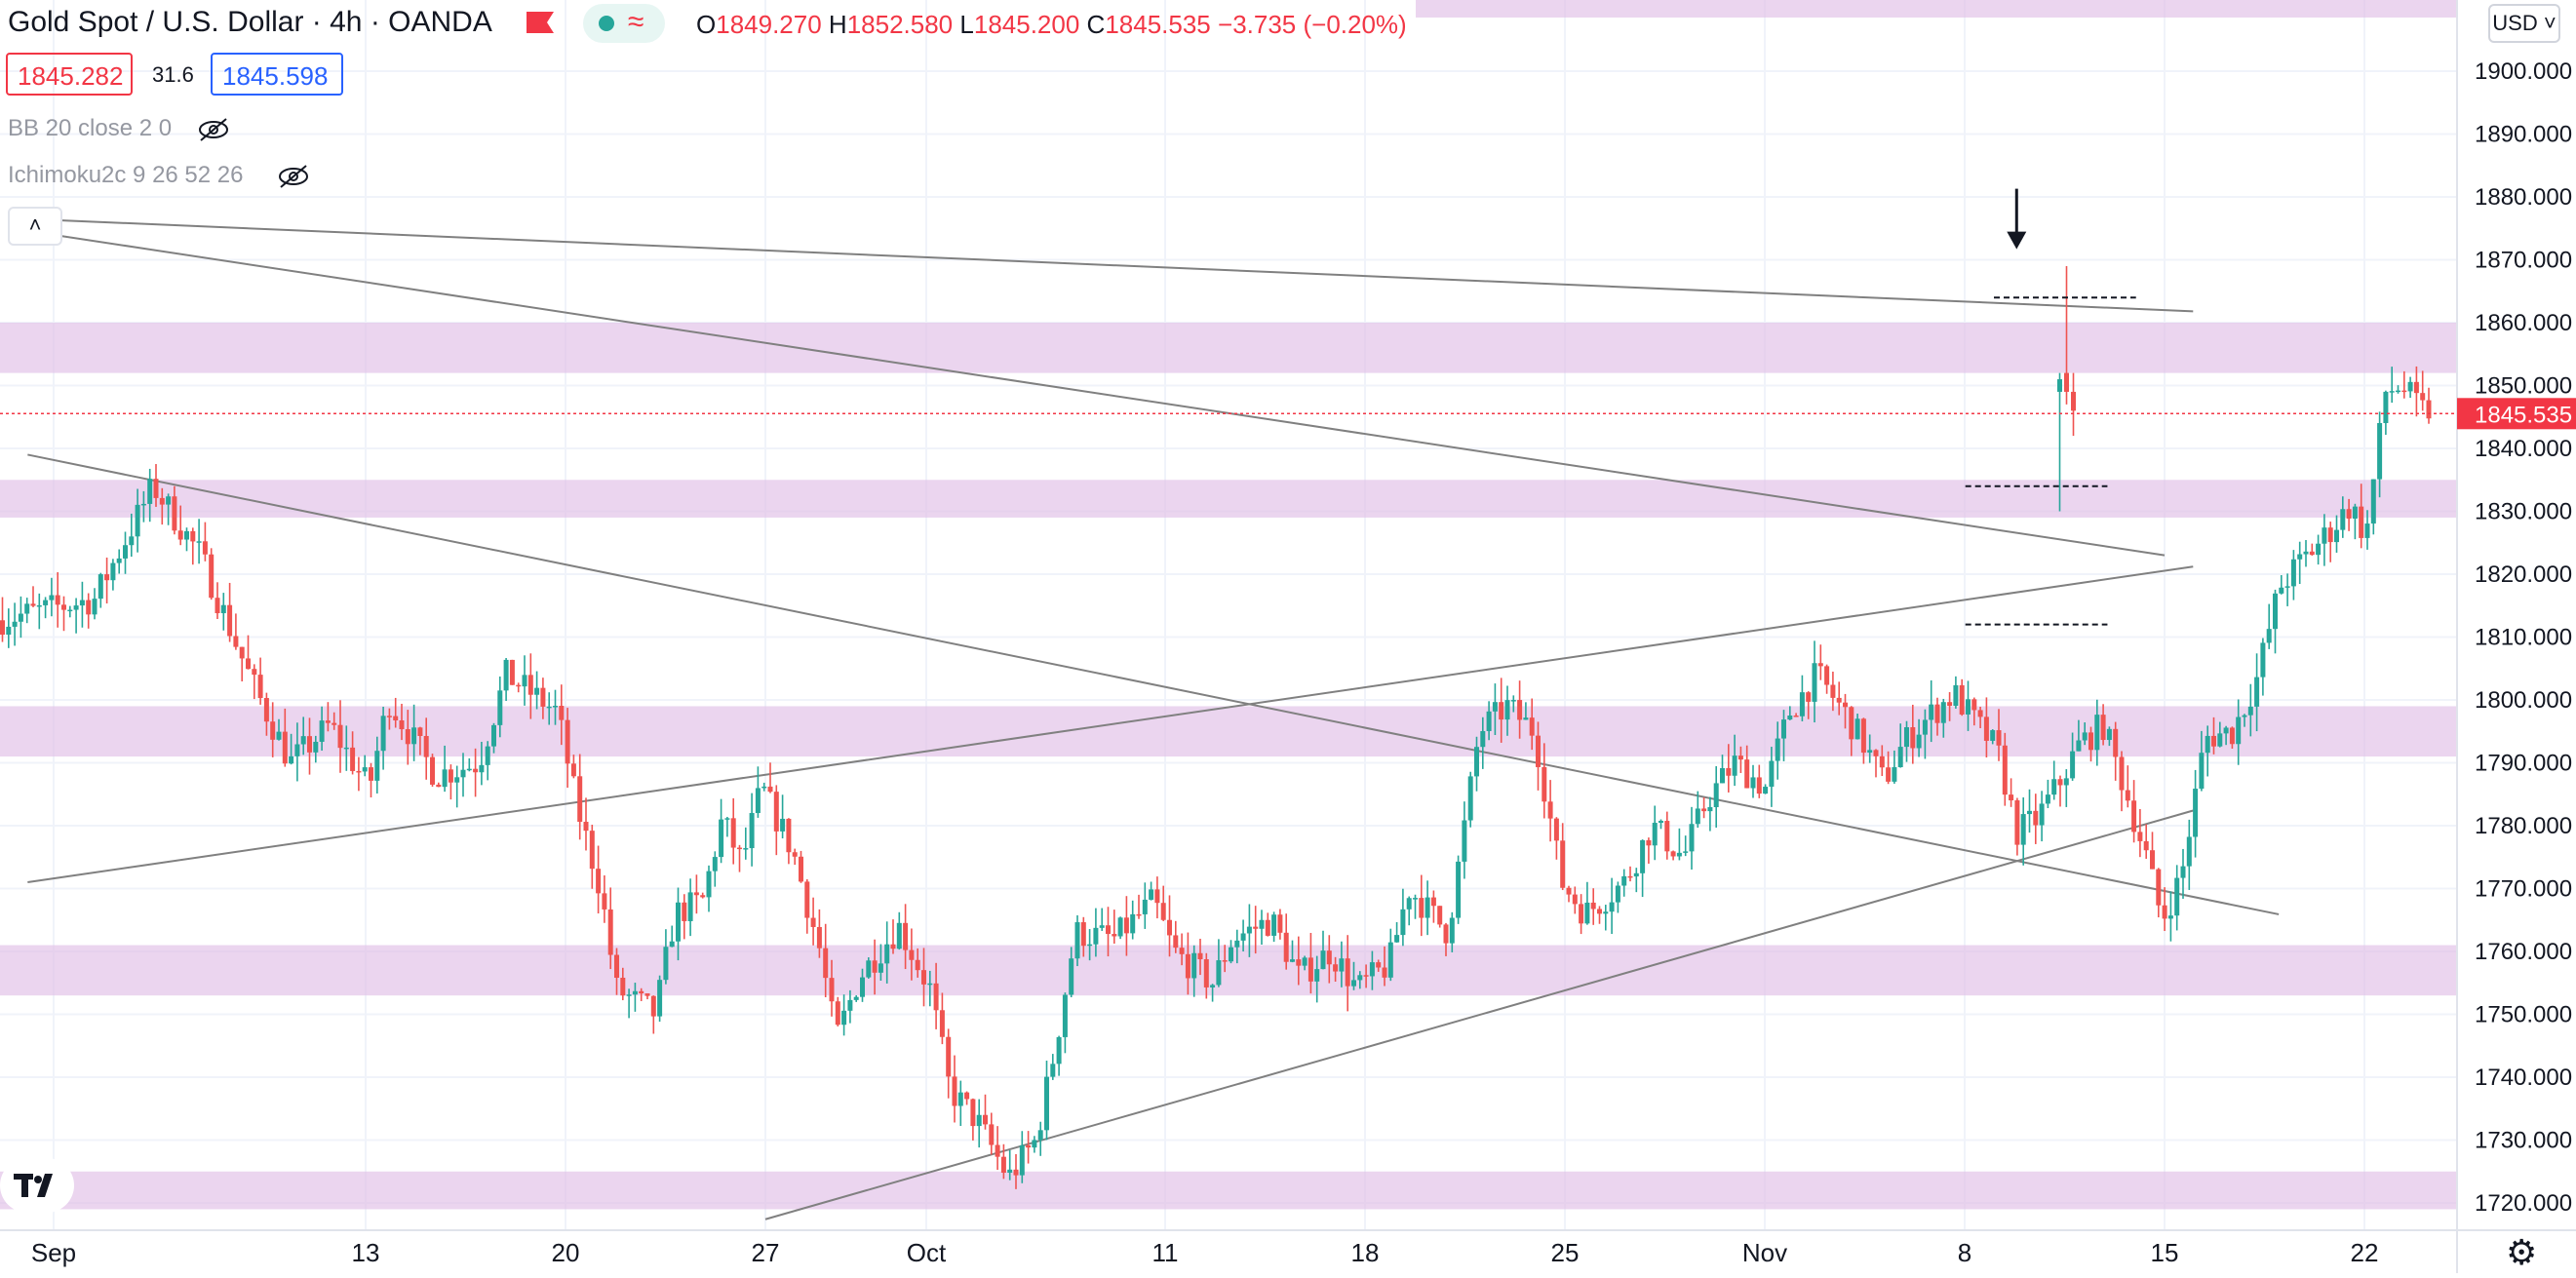 The height and width of the screenshot is (1278, 2576). Describe the element at coordinates (2523, 197) in the screenshot. I see `price-tick-label: 1880.000` at that location.